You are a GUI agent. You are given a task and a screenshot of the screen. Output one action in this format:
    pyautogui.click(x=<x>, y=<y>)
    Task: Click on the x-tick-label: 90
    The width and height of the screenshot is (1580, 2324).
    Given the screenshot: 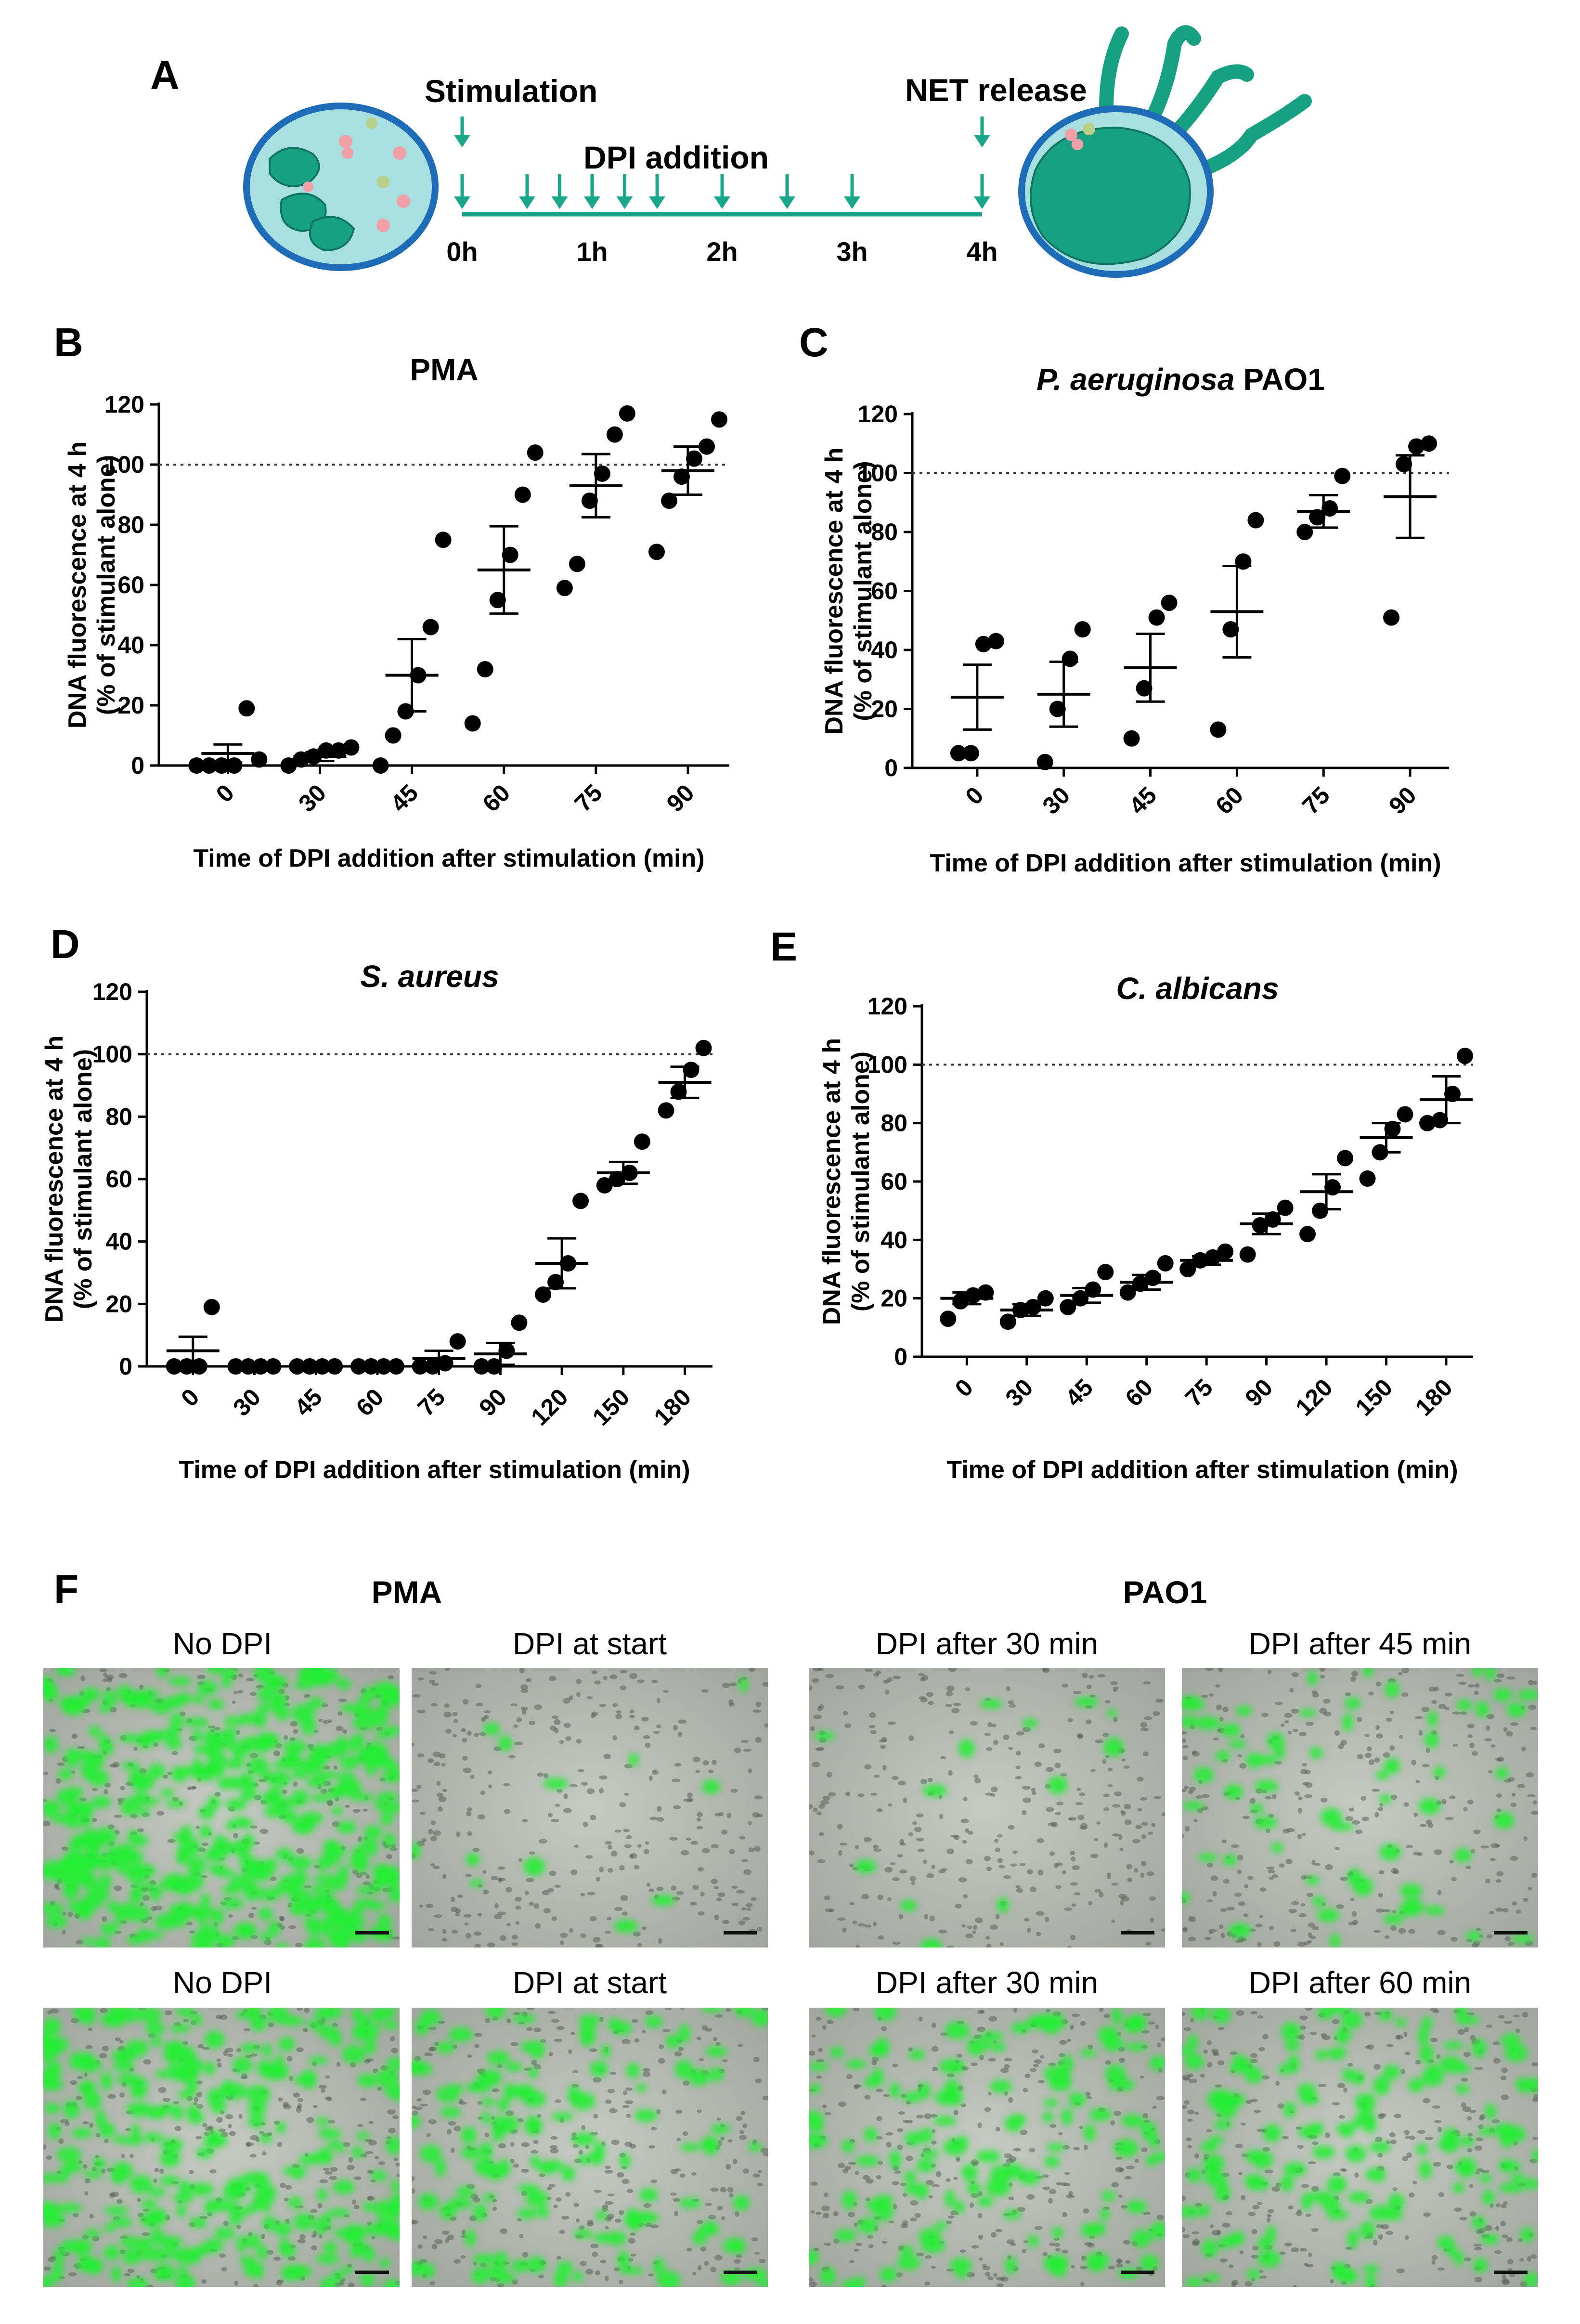 What is the action you would take?
    pyautogui.click(x=1403, y=800)
    